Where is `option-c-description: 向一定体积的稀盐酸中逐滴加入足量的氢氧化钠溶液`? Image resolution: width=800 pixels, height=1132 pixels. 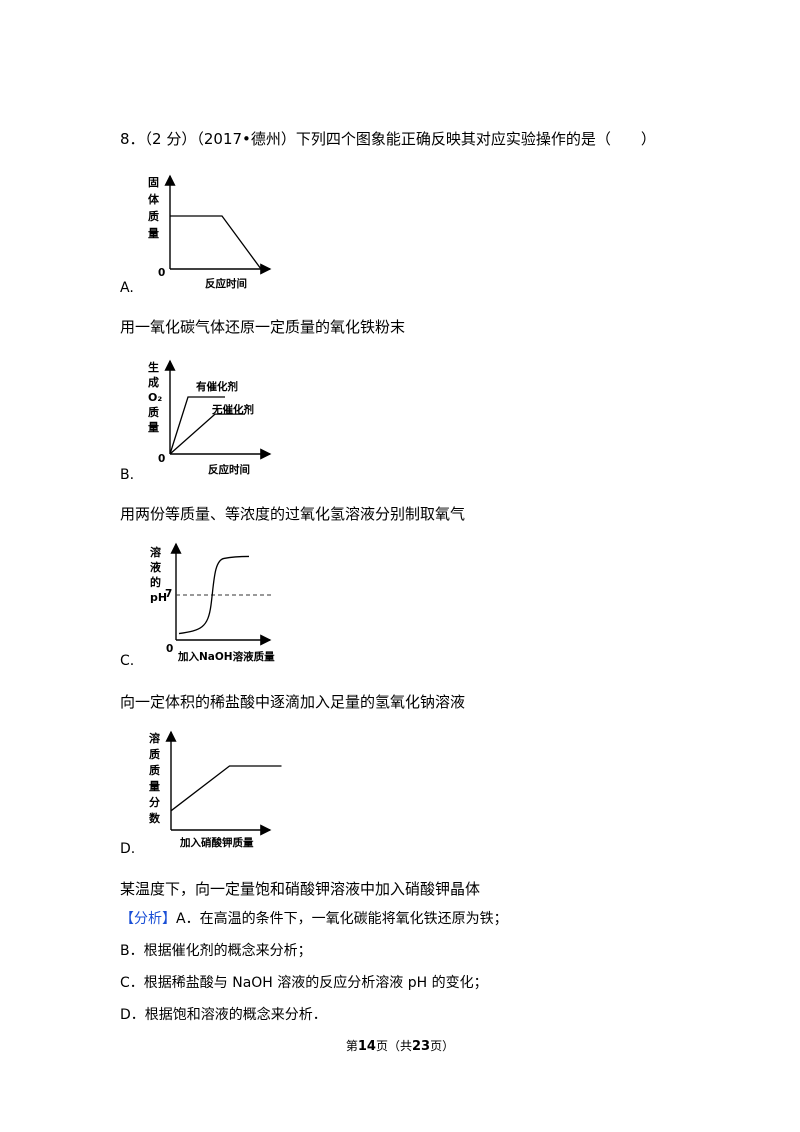
option-c-description: 向一定体积的稀盐酸中逐滴加入足量的氢氧化钠溶液 is located at coordinates (293, 702).